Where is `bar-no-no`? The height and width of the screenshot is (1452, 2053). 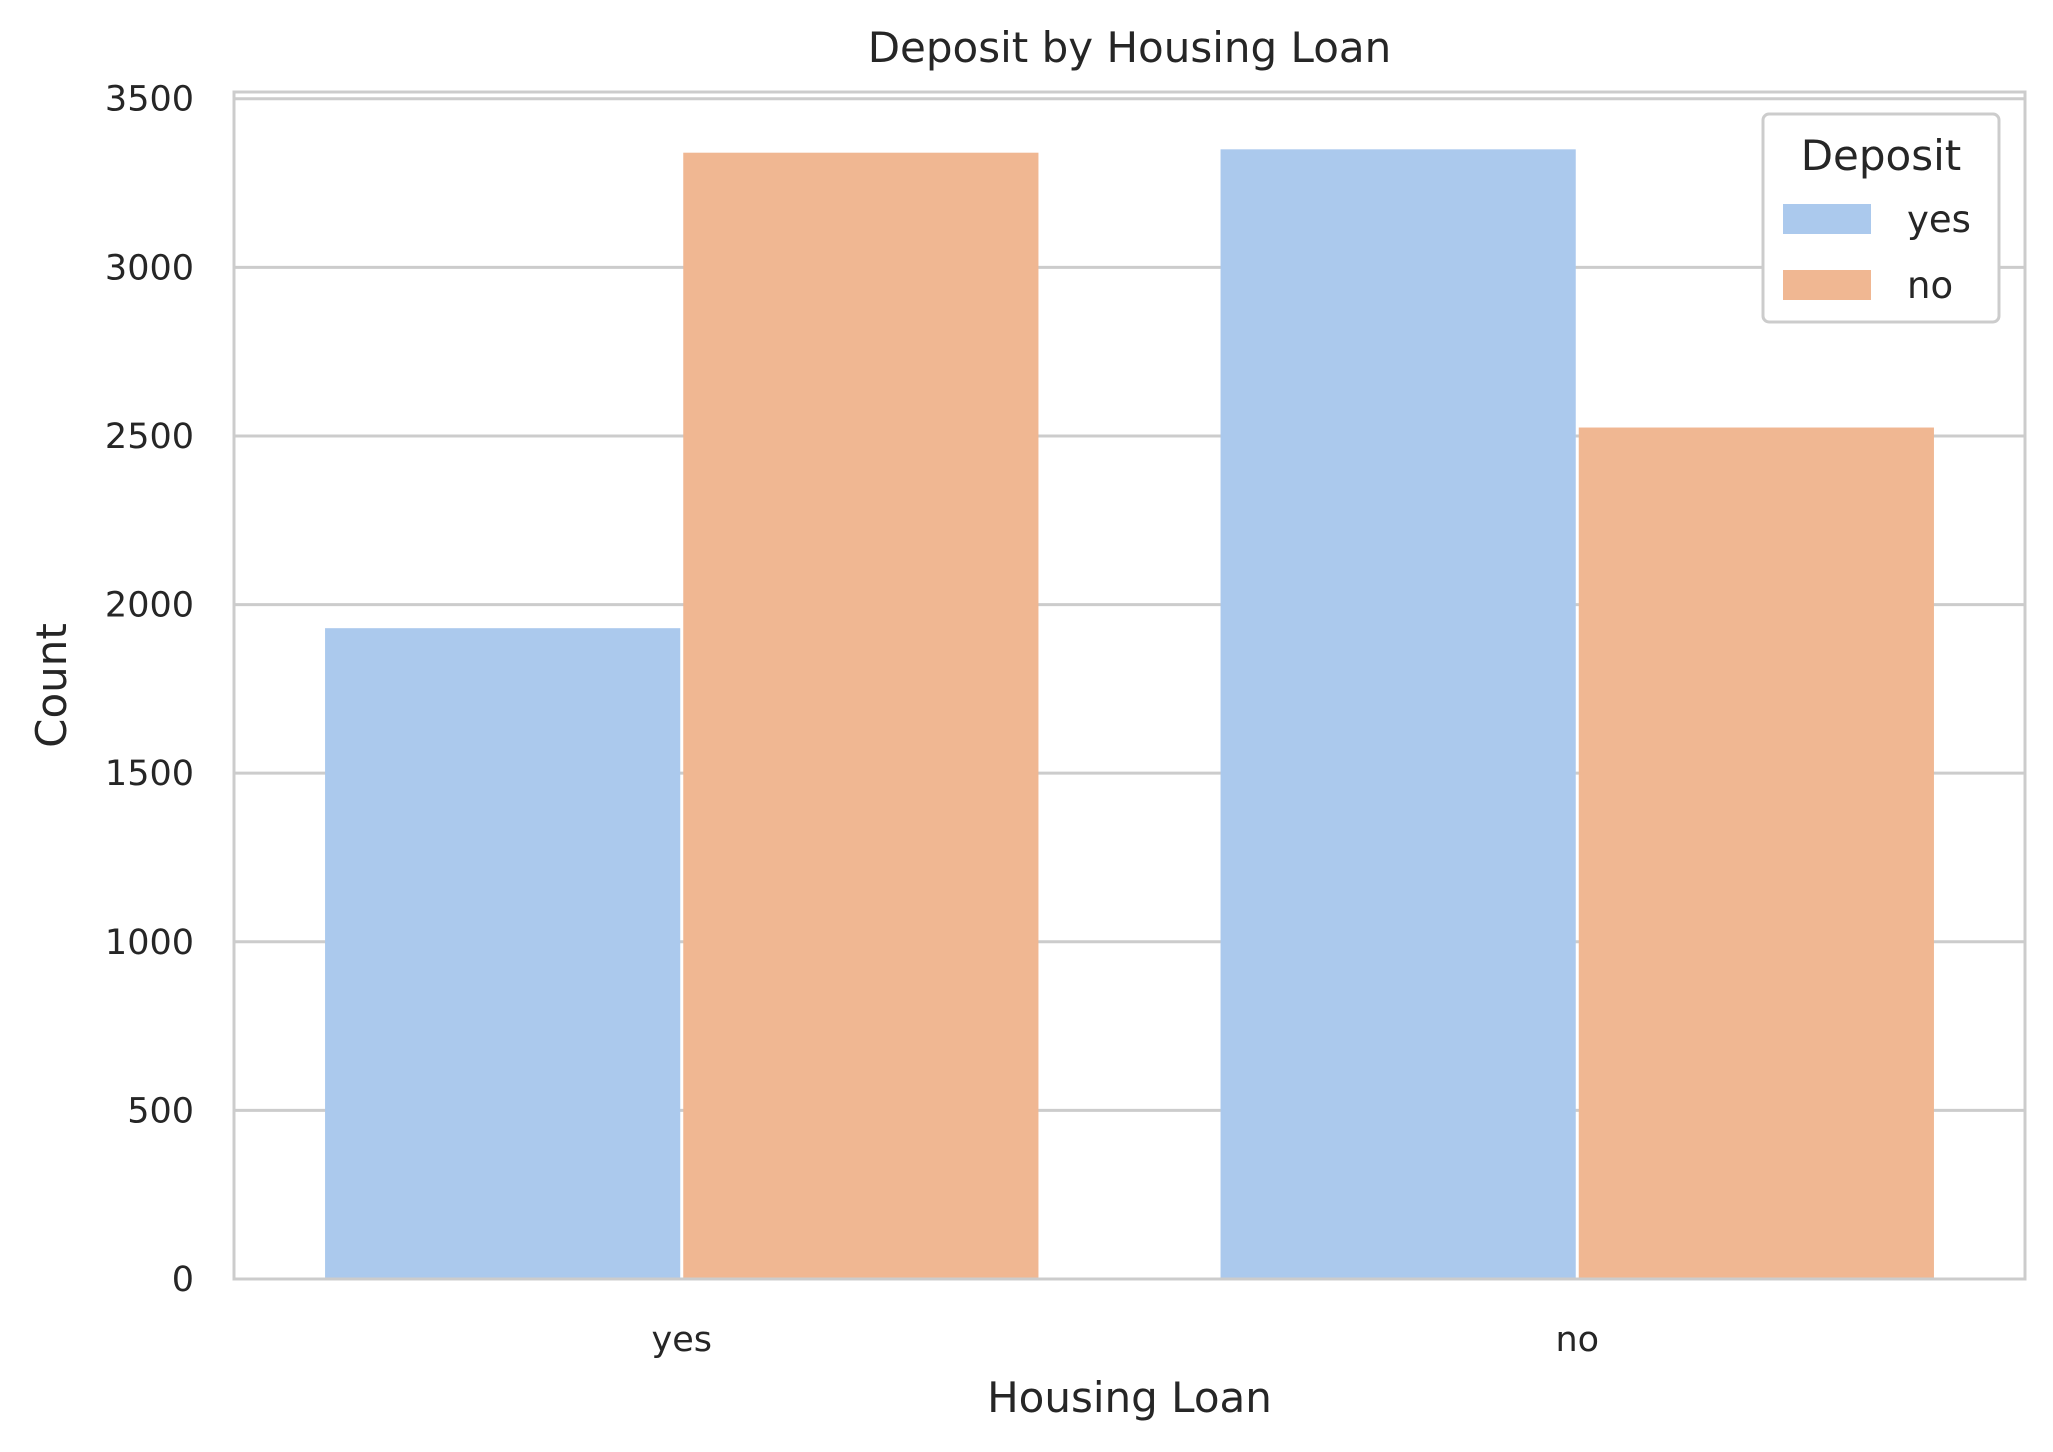 bar-no-no is located at coordinates (1756, 853).